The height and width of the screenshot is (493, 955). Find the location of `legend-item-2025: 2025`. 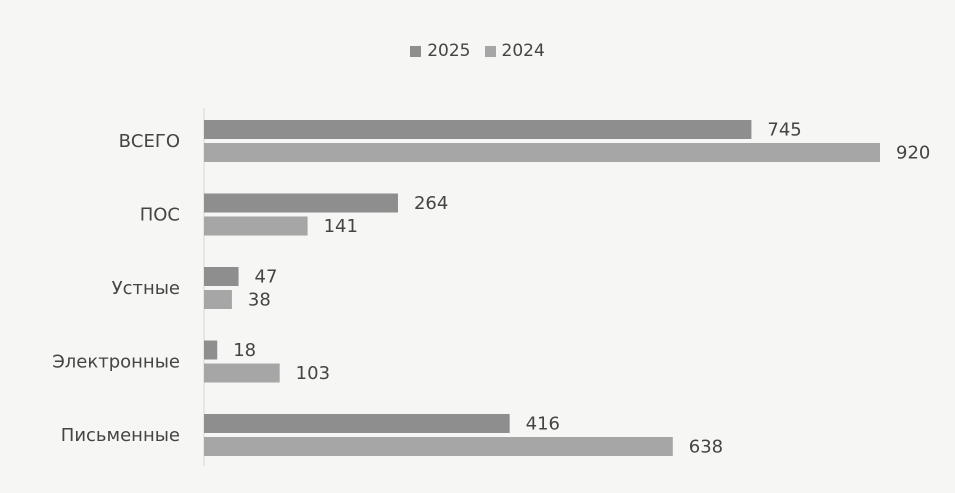

legend-item-2025: 2025 is located at coordinates (440, 51).